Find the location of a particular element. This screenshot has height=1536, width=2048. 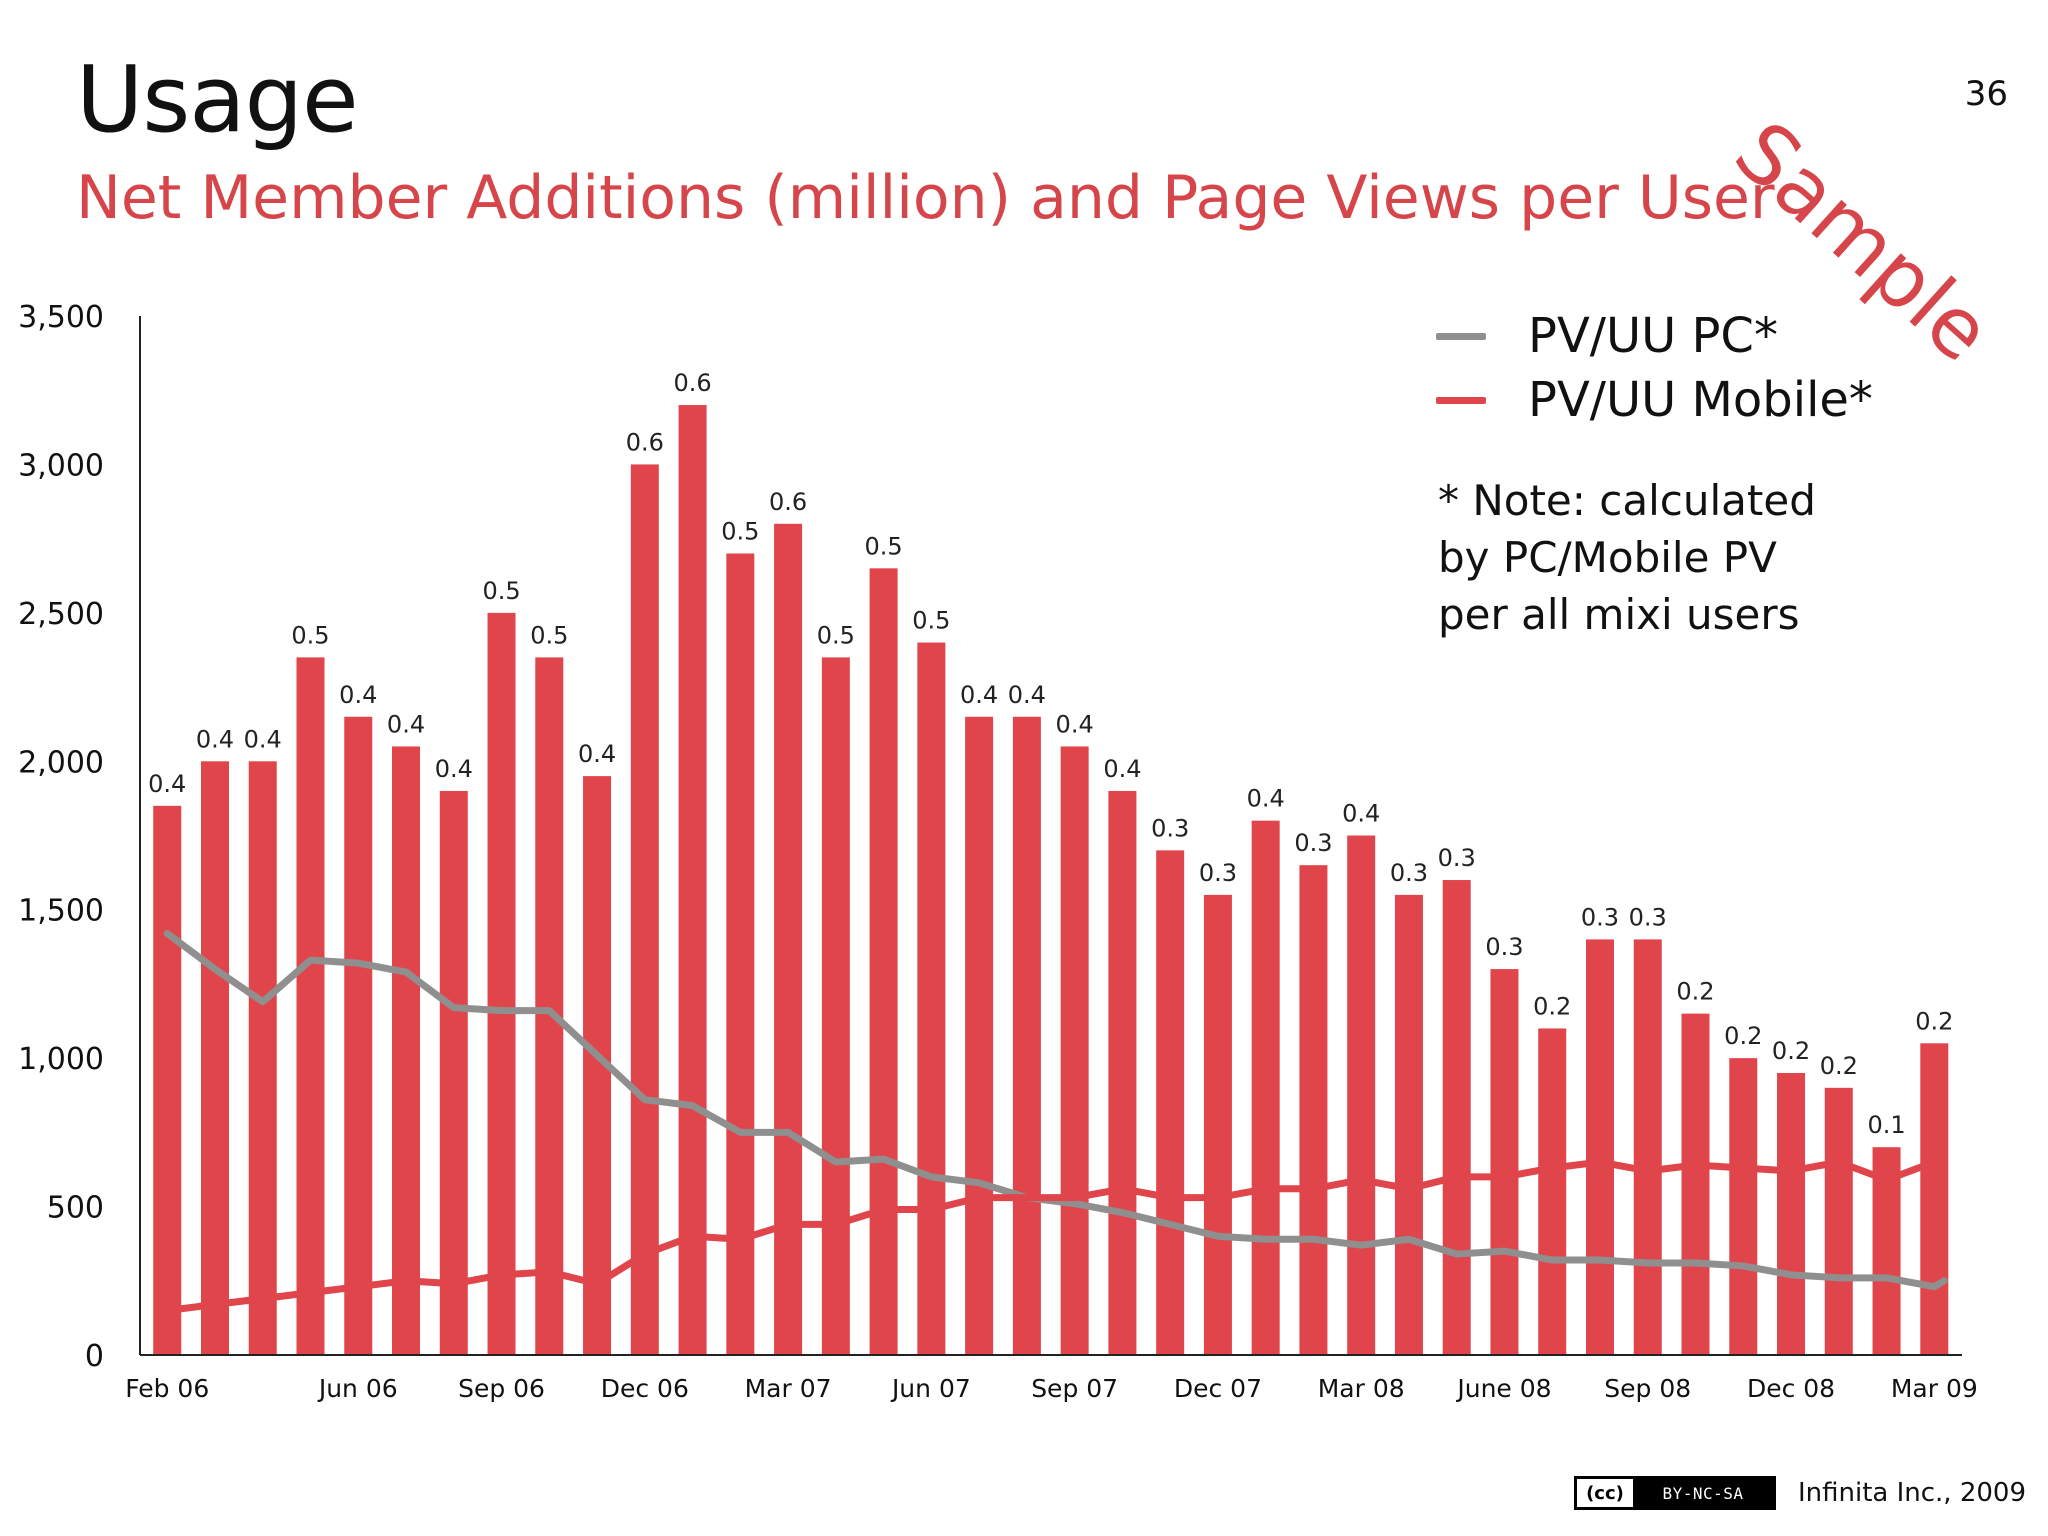

legend-item-pc: PV/UU PC* is located at coordinates (1716, 336).